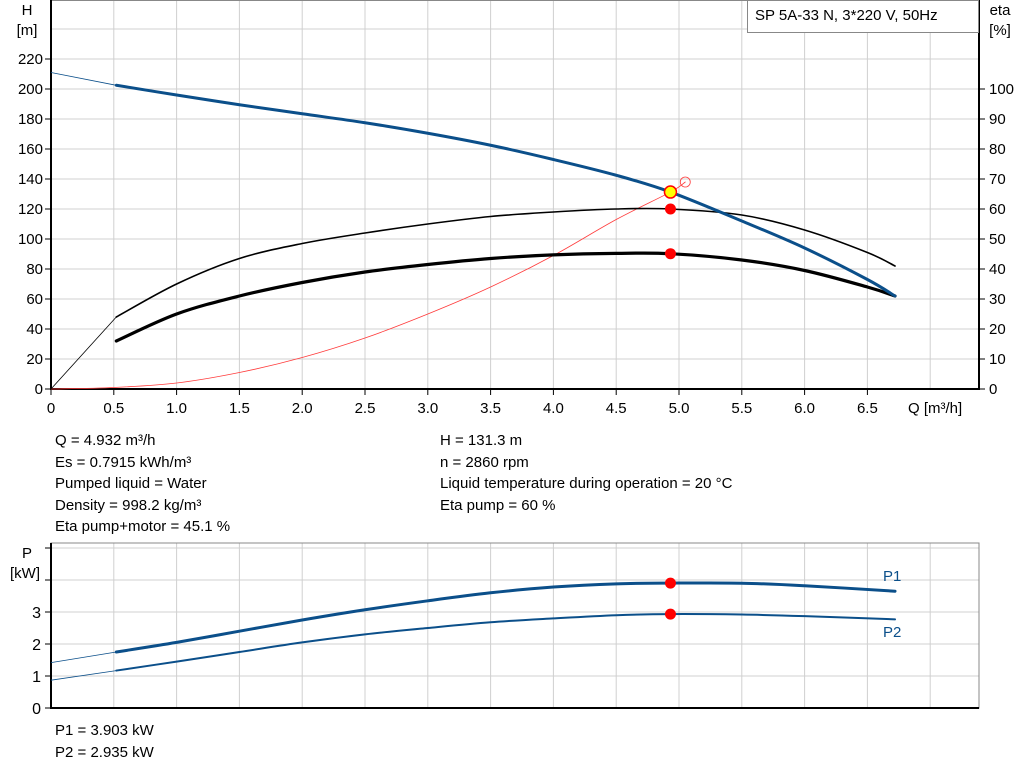 The width and height of the screenshot is (1024, 781). What do you see at coordinates (39, 389) in the screenshot?
I see `y-tick-label: 0` at bounding box center [39, 389].